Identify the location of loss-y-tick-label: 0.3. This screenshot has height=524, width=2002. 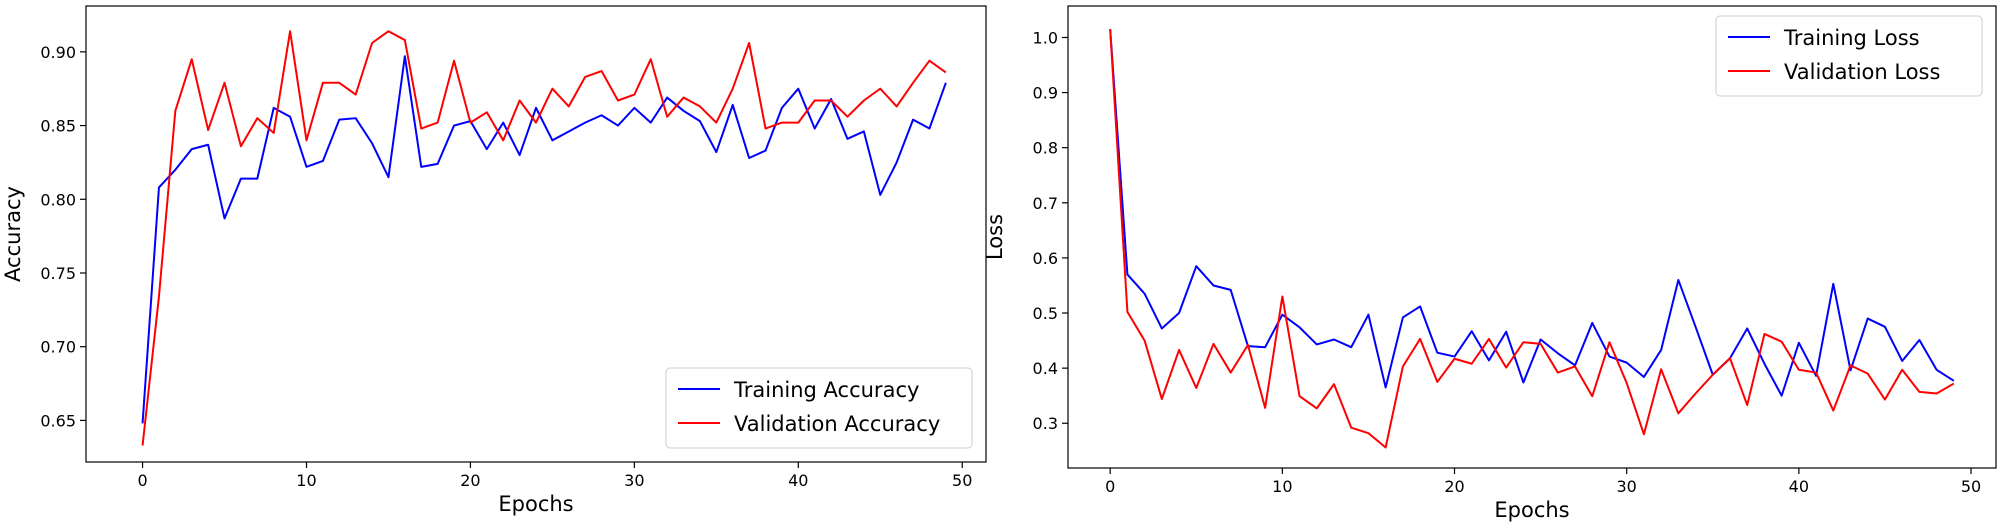
(1045, 423).